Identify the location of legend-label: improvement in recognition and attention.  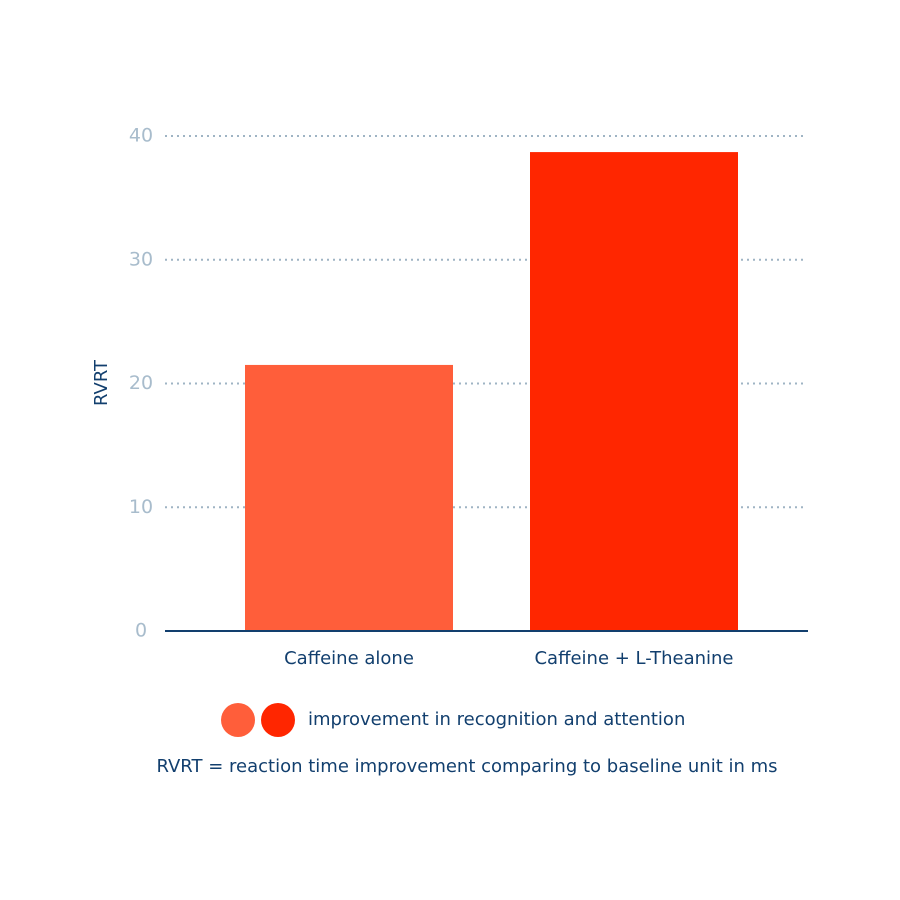
(496, 719).